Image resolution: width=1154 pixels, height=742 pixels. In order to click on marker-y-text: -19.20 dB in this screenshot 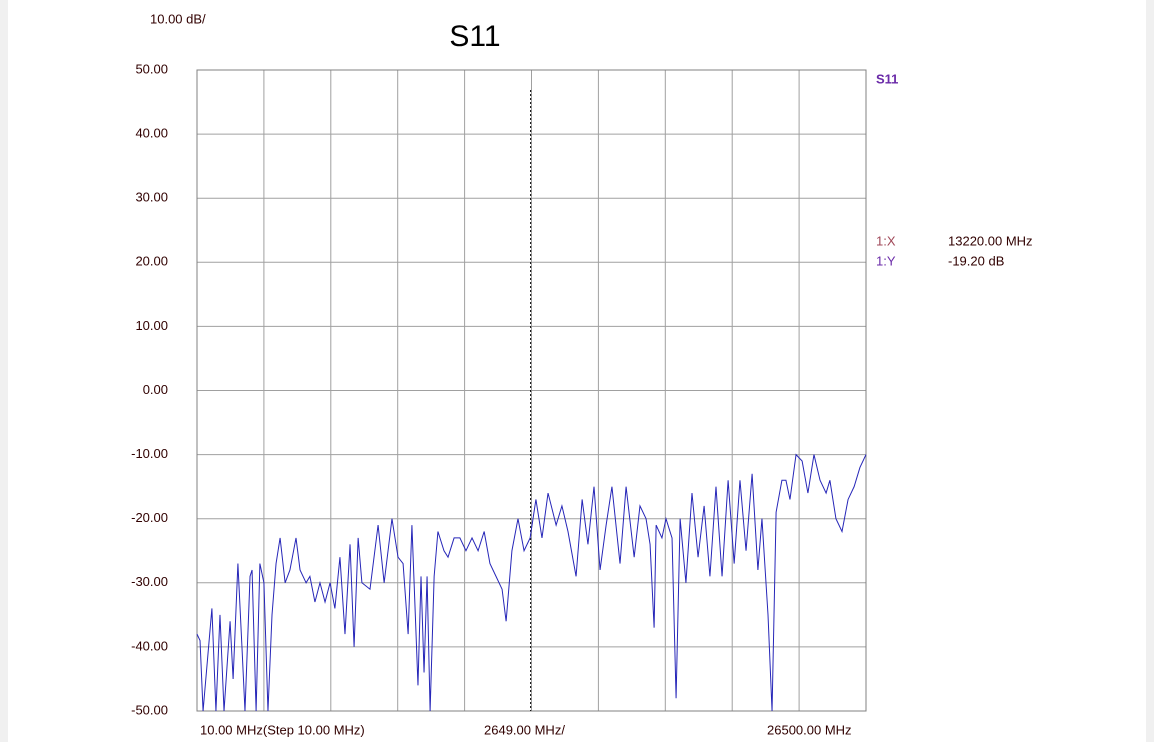, I will do `click(976, 260)`.